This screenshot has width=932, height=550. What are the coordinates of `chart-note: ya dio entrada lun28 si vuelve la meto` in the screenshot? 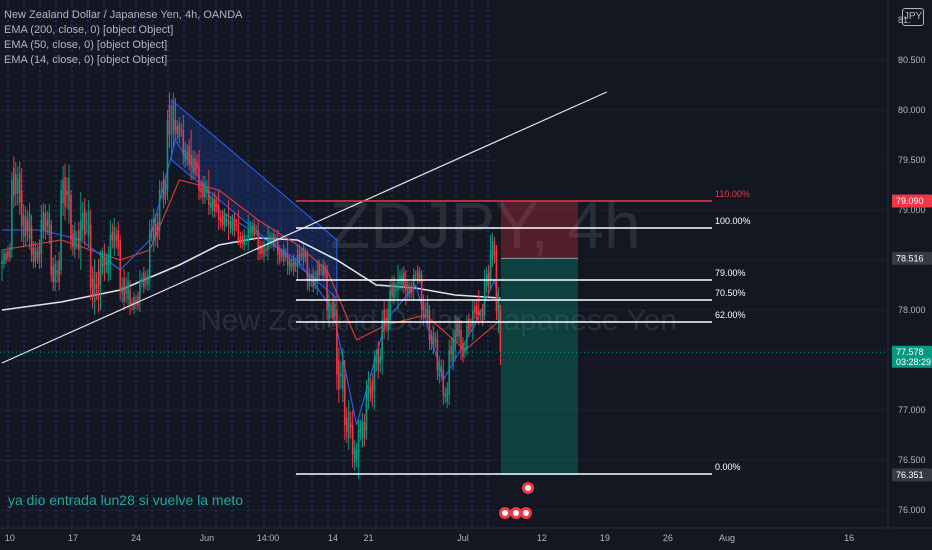 It's located at (126, 500).